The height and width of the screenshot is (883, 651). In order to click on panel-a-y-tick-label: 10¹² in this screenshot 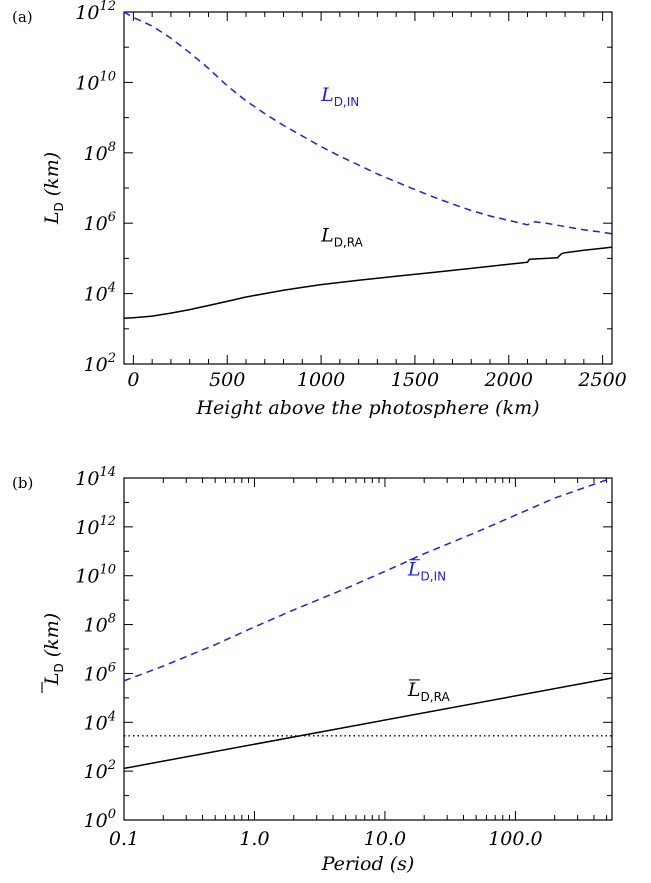, I will do `click(95, 12)`.